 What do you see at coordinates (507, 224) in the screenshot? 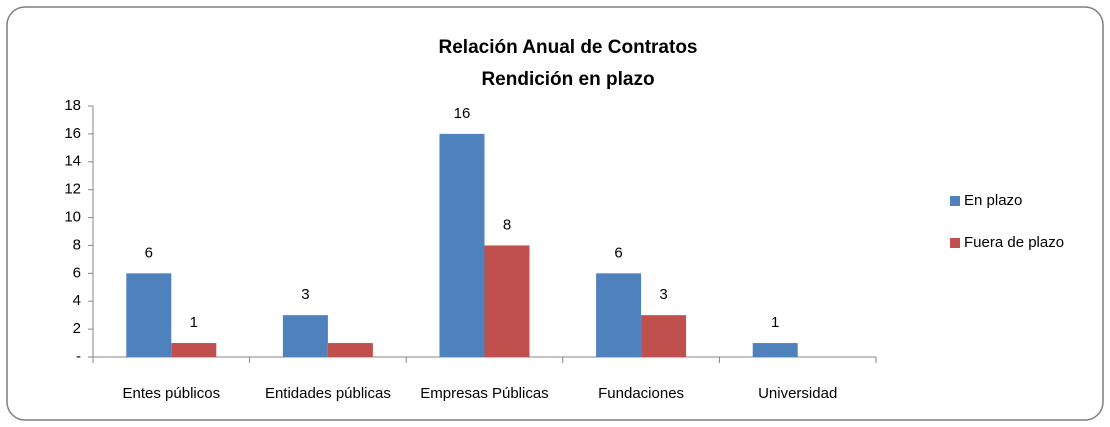
I see `data-label: 8` at bounding box center [507, 224].